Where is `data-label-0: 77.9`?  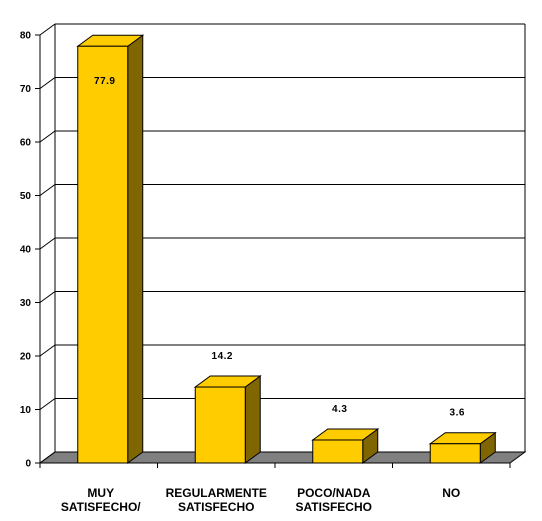
data-label-0: 77.9 is located at coordinates (104, 81).